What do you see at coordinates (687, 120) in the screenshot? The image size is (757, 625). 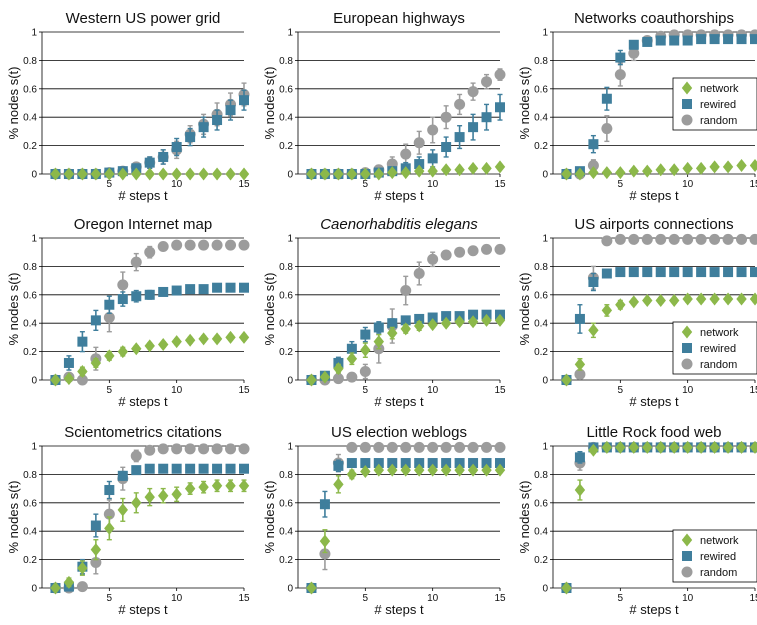 I see `legend-marker-random` at bounding box center [687, 120].